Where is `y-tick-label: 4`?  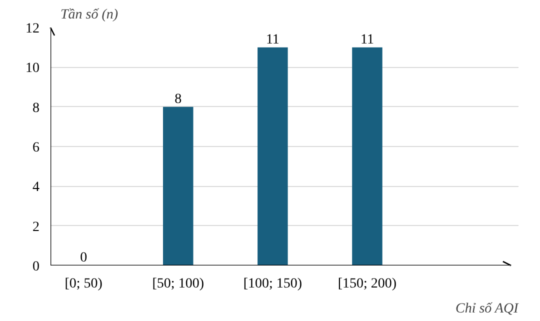
y-tick-label: 4 is located at coordinates (36, 188).